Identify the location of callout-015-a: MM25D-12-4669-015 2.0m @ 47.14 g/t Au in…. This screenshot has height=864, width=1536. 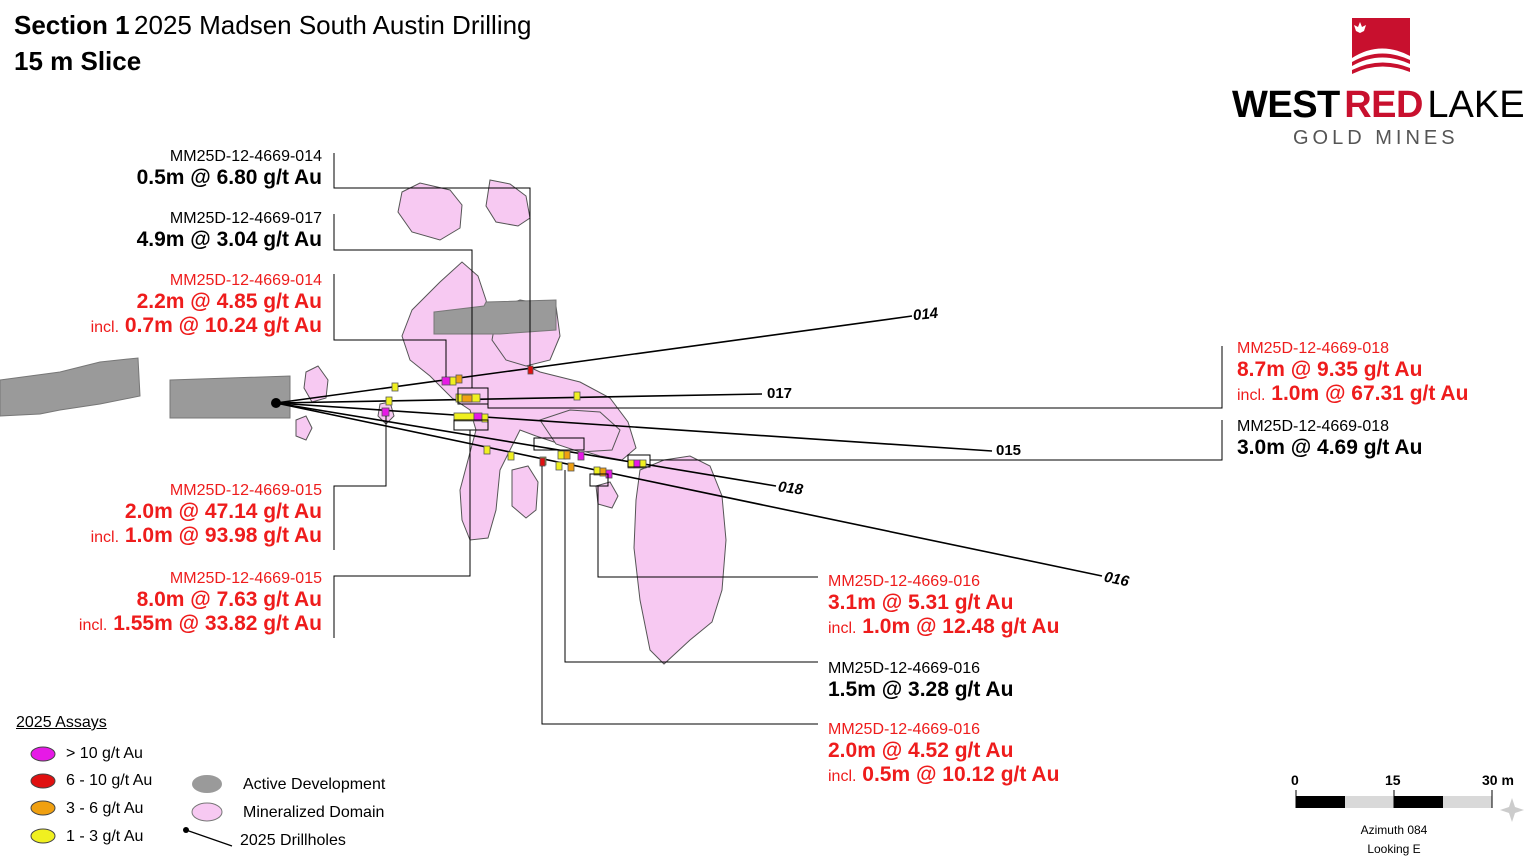
(206, 515).